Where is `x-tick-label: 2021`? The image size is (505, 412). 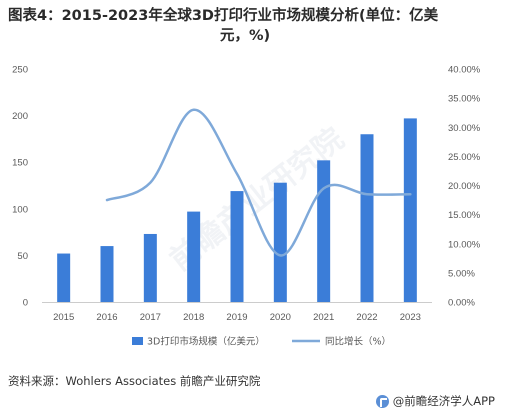 x-tick-label: 2021 is located at coordinates (323, 317).